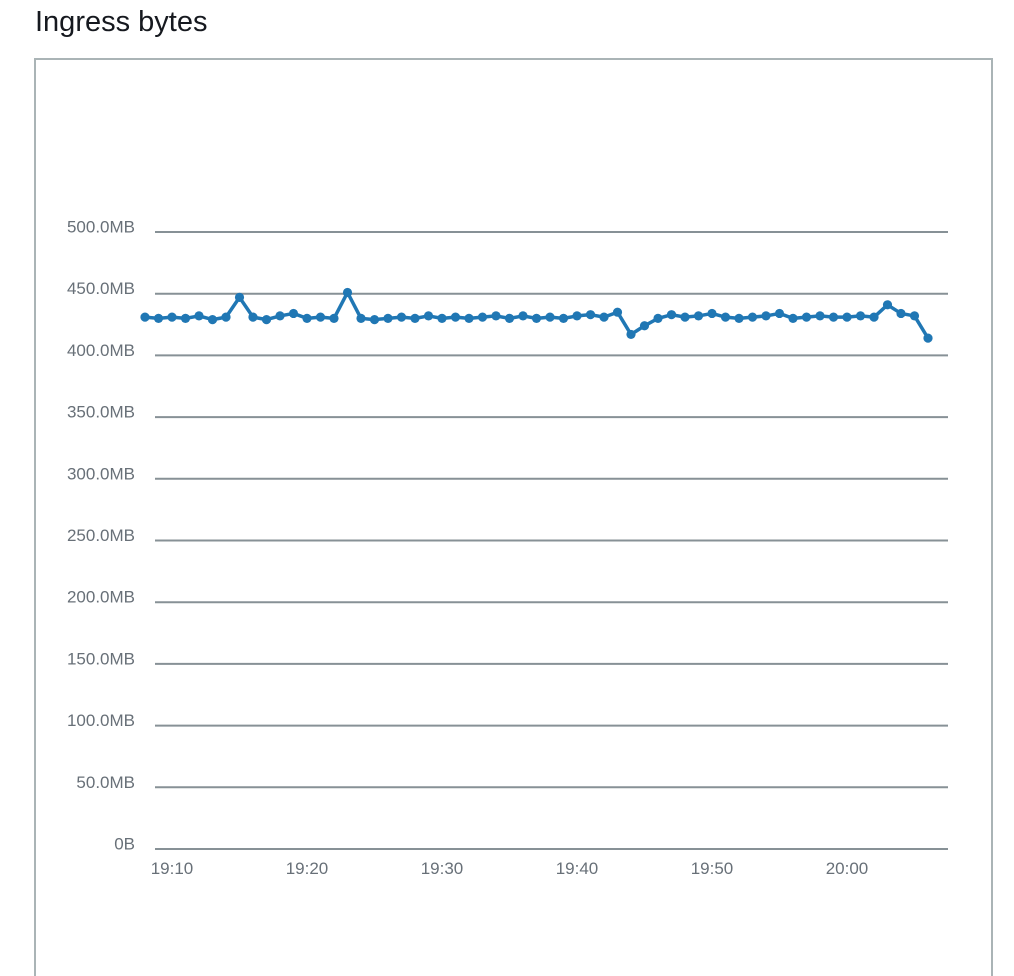 The width and height of the screenshot is (1014, 976). Describe the element at coordinates (101, 412) in the screenshot. I see `y-tick-label: 350.0MB` at that location.